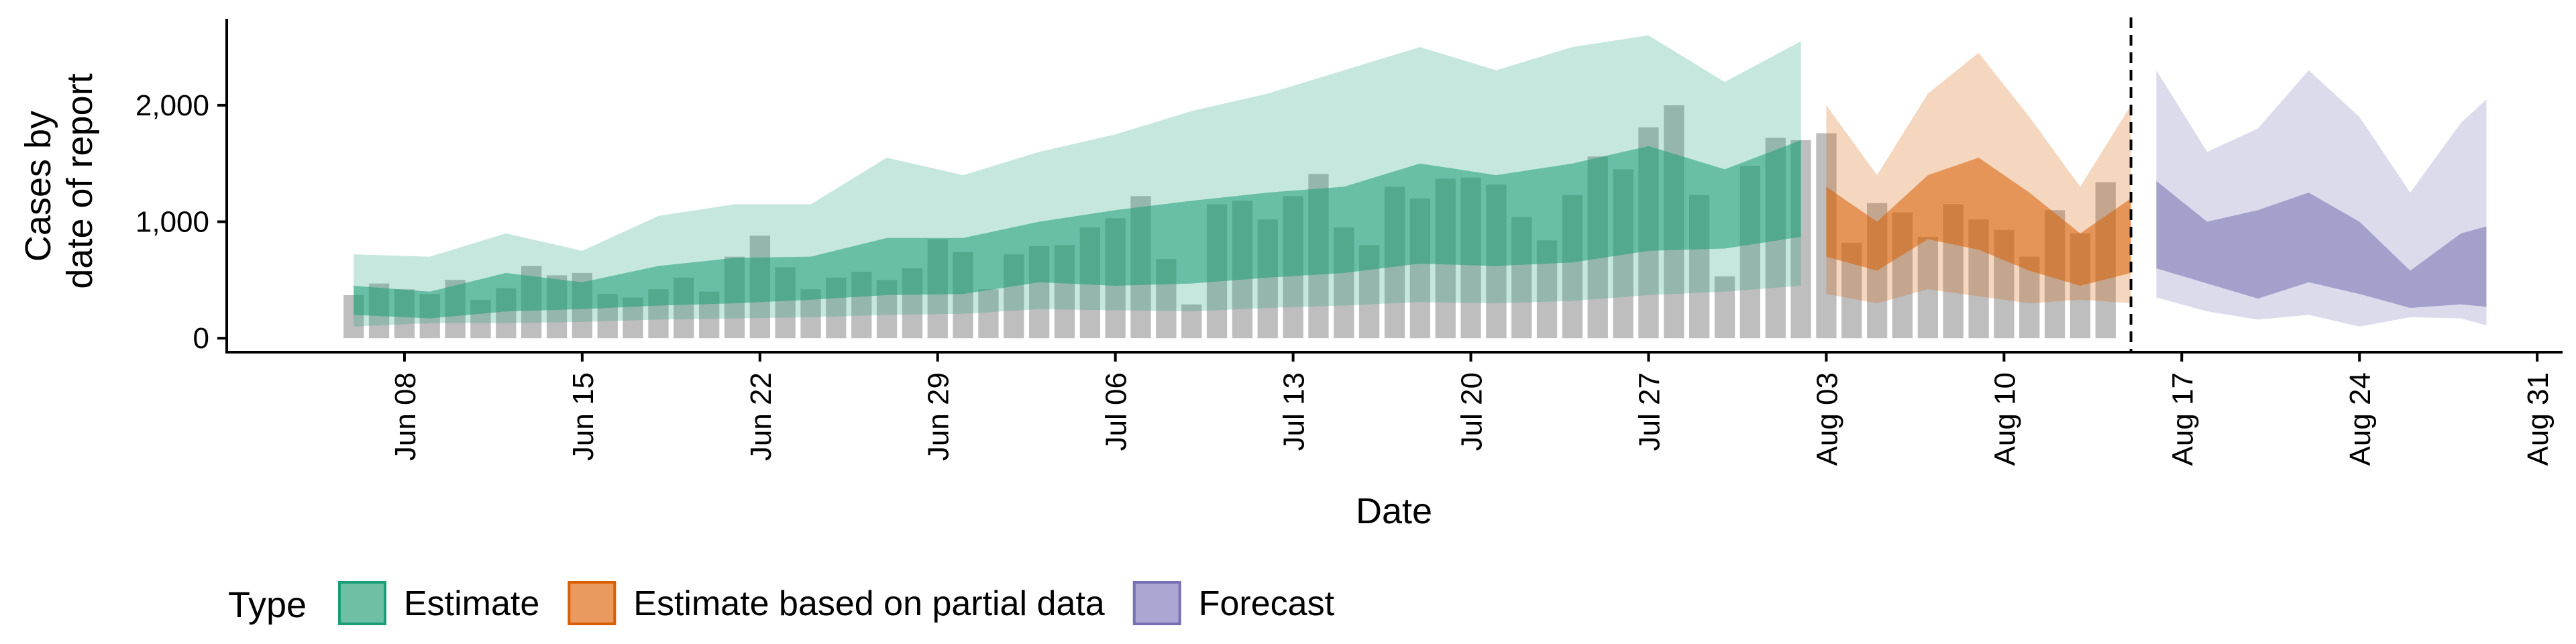  Describe the element at coordinates (405, 416) in the screenshot. I see `x-tick-label: Jun 08` at that location.